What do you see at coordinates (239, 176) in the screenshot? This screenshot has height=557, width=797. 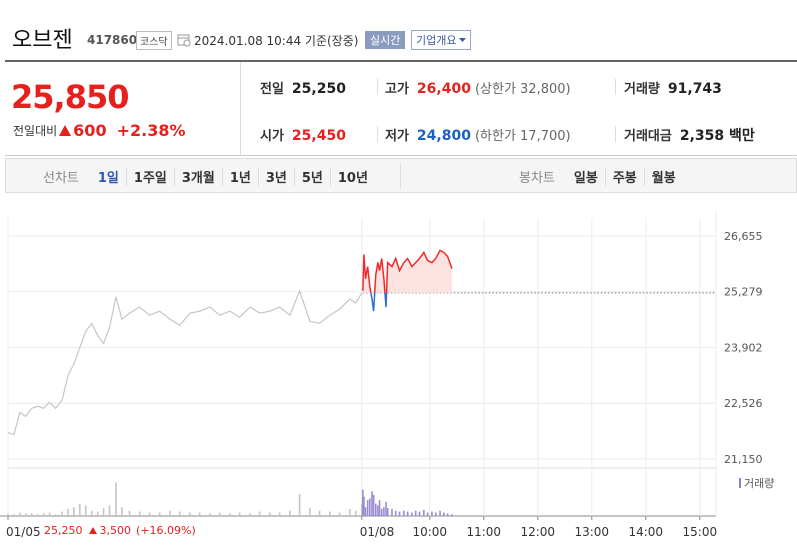 I see `tab: 1년` at bounding box center [239, 176].